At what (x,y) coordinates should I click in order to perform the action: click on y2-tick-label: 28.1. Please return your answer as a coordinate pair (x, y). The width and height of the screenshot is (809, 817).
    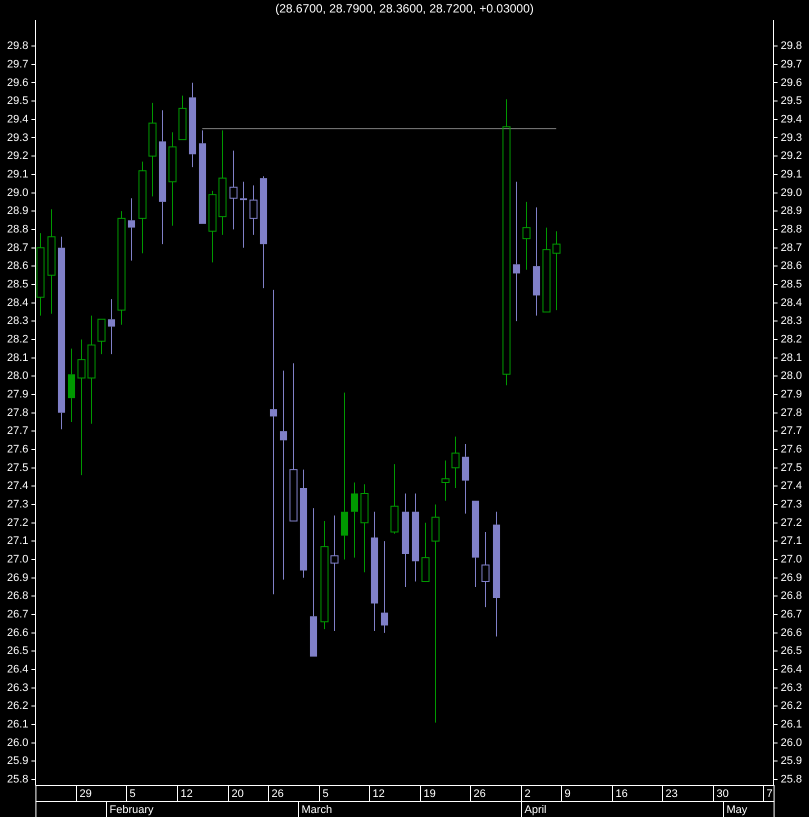
    Looking at the image, I should click on (791, 358).